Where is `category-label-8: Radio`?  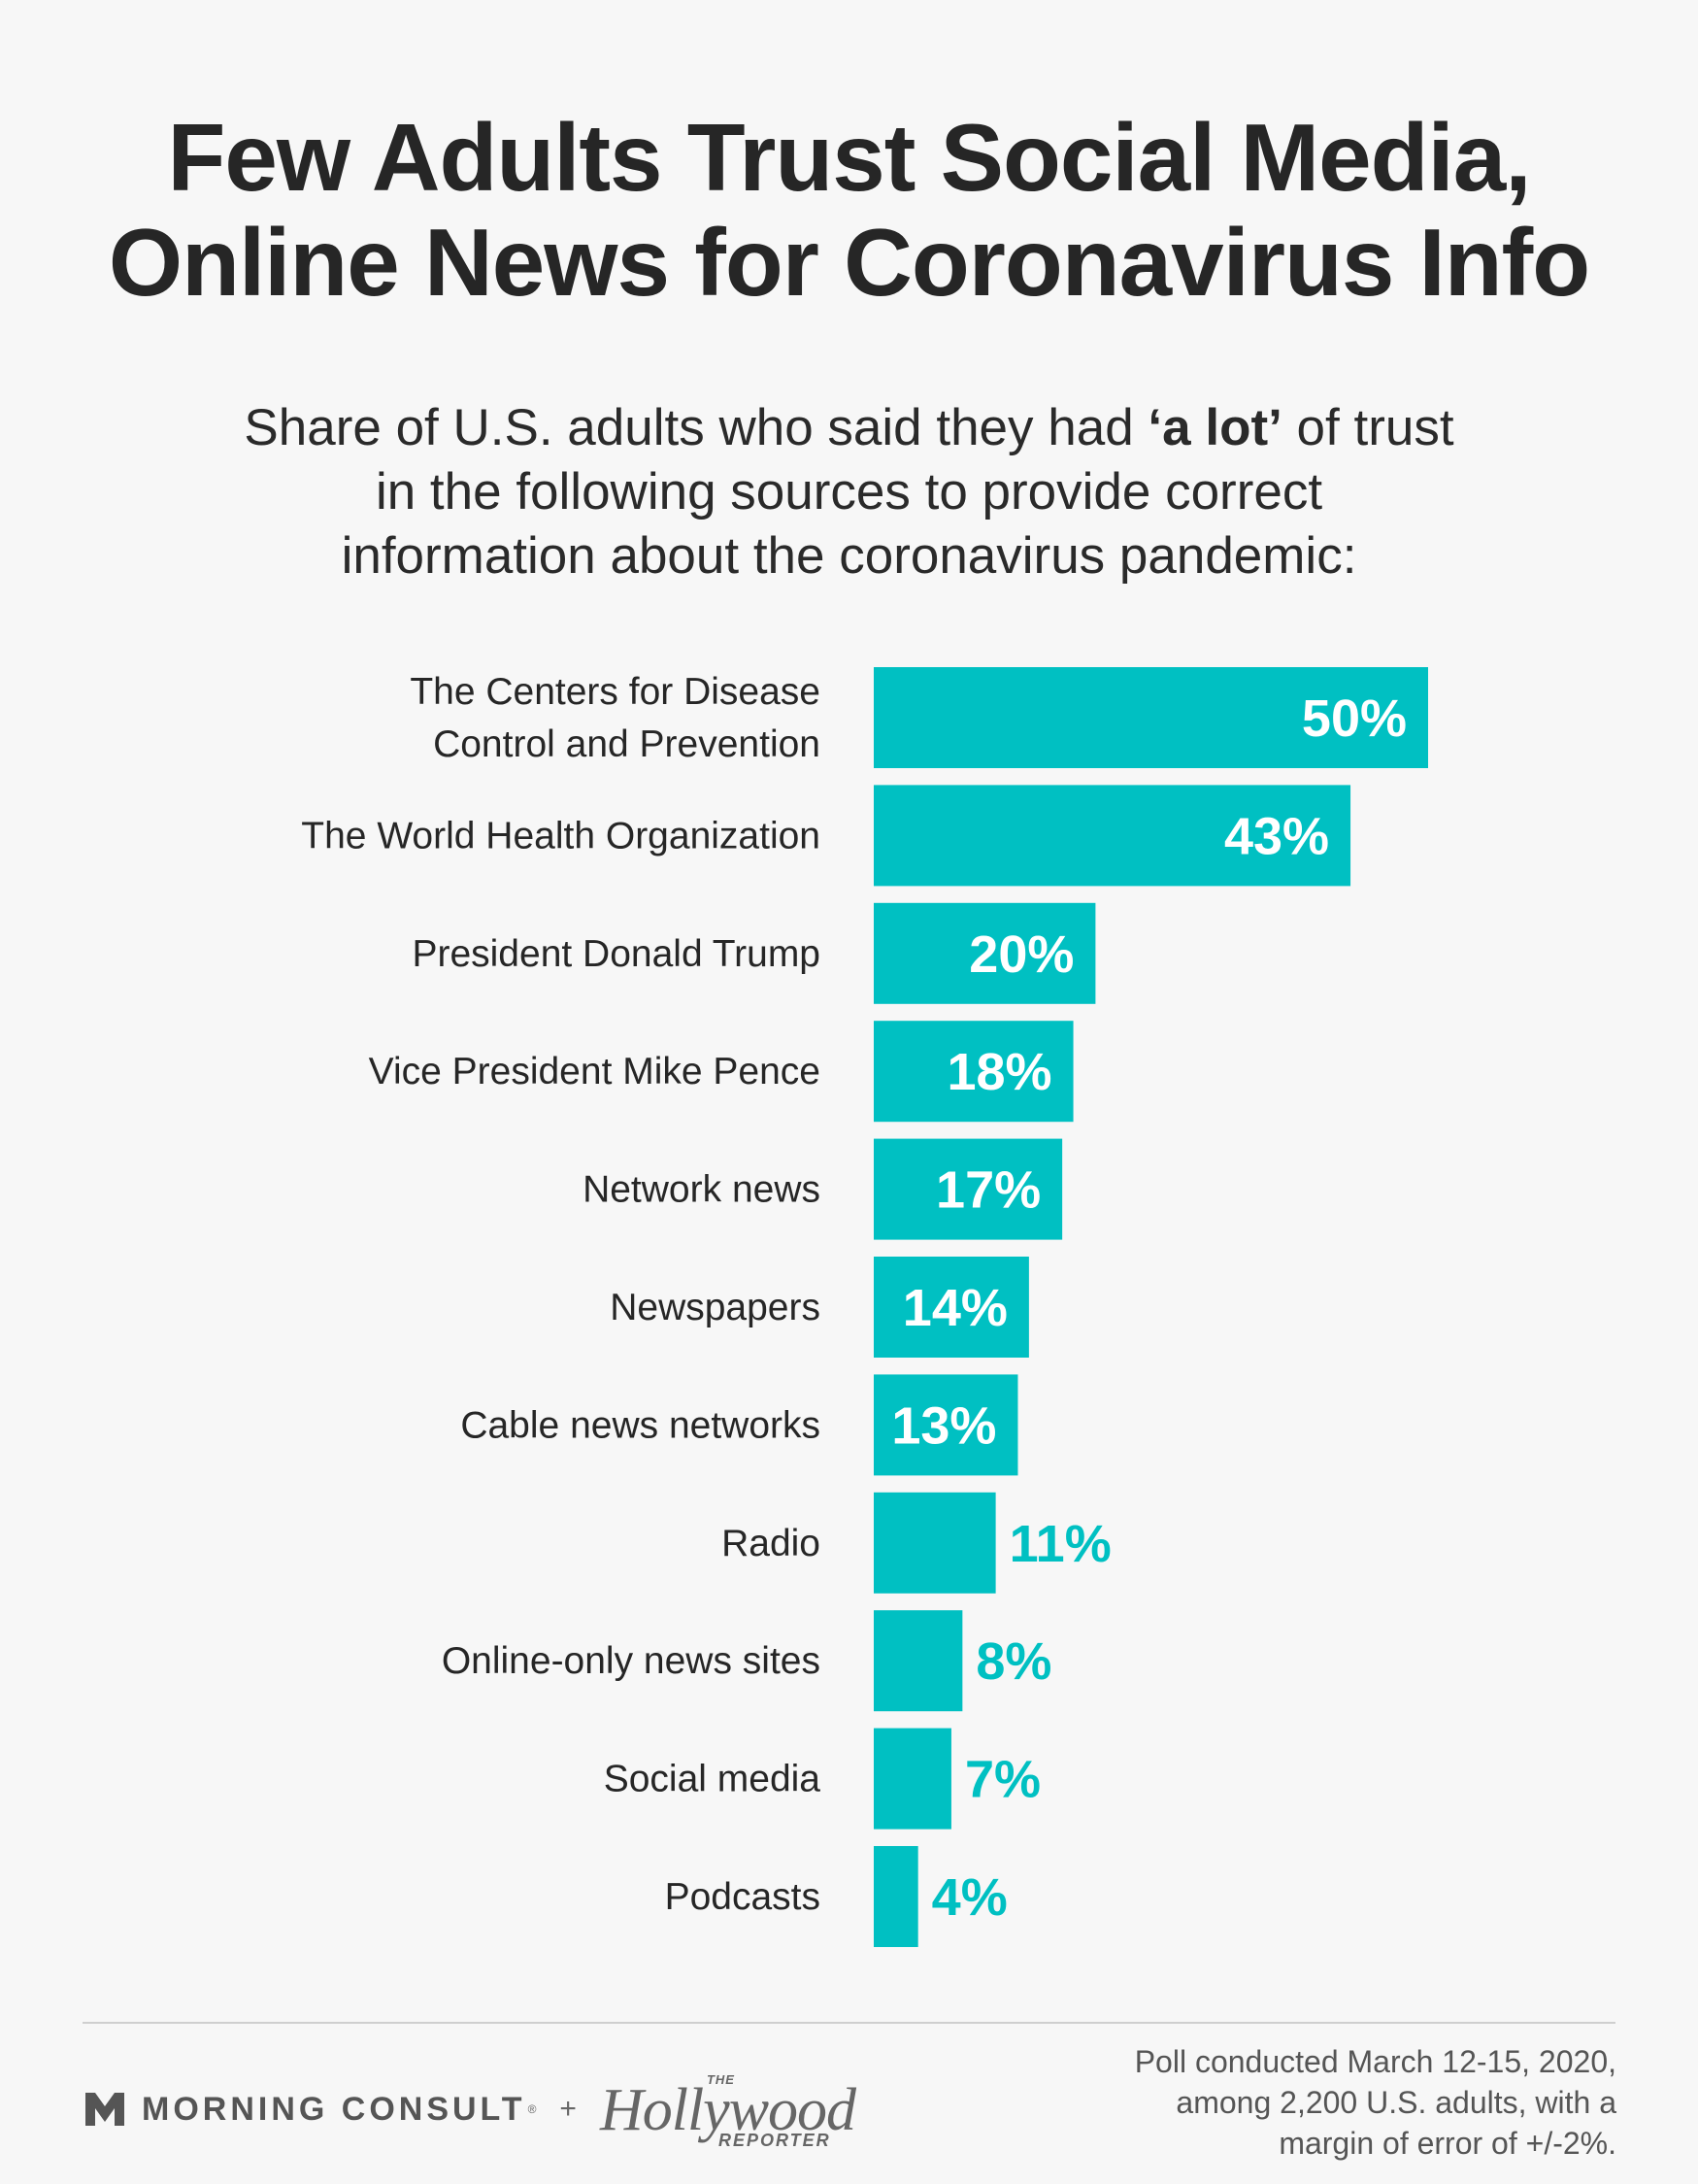 category-label-8: Radio is located at coordinates (771, 1543).